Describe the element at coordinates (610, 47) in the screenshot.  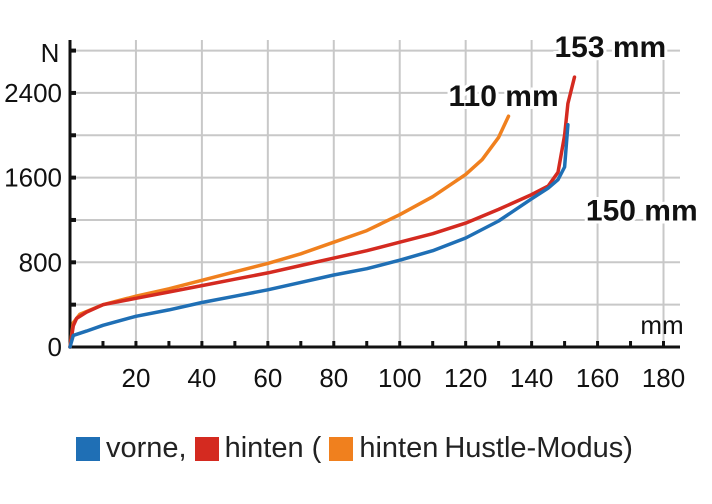
I see `annotation-label: 153 mm` at that location.